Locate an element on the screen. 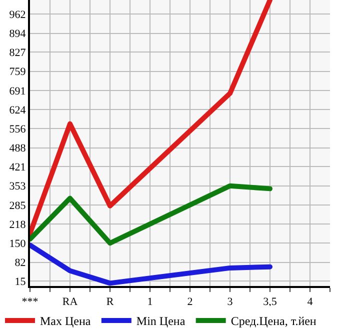  y-tick-label: 150 is located at coordinates (17, 244).